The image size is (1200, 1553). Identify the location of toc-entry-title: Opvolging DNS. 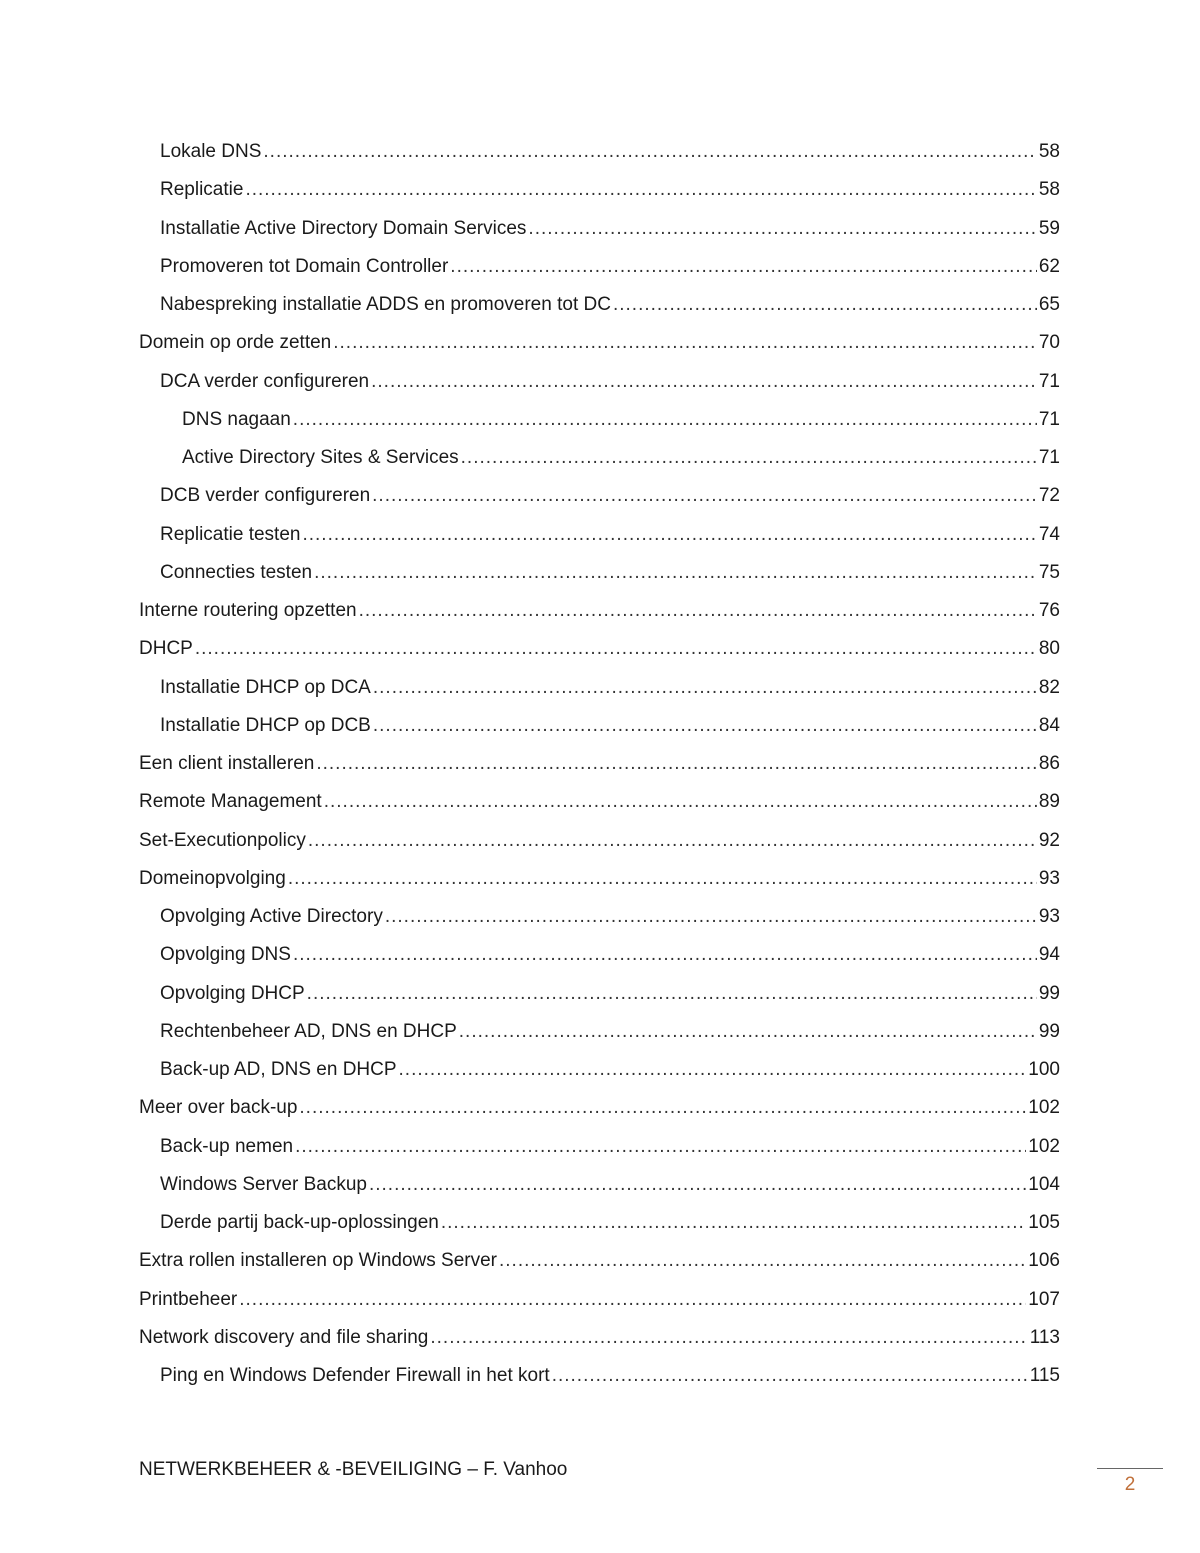
(225, 955).